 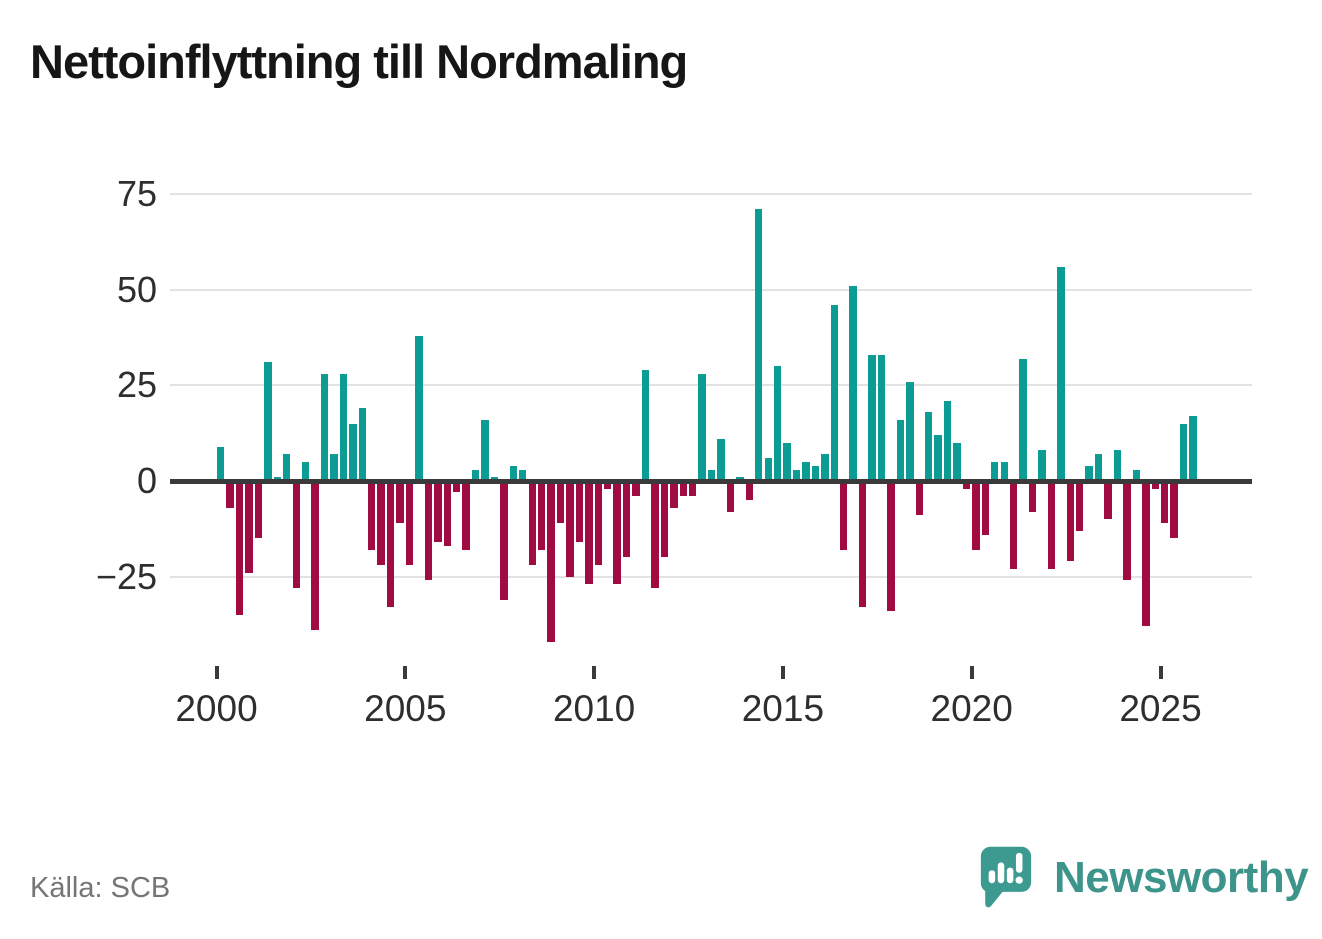 I want to click on bar-2008q2, so click(x=532, y=523).